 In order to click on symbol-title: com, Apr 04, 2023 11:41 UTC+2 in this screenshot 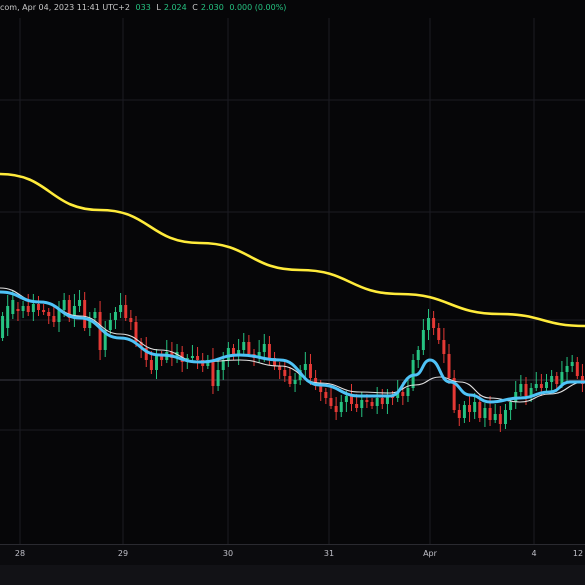, I will do `click(65, 7)`.